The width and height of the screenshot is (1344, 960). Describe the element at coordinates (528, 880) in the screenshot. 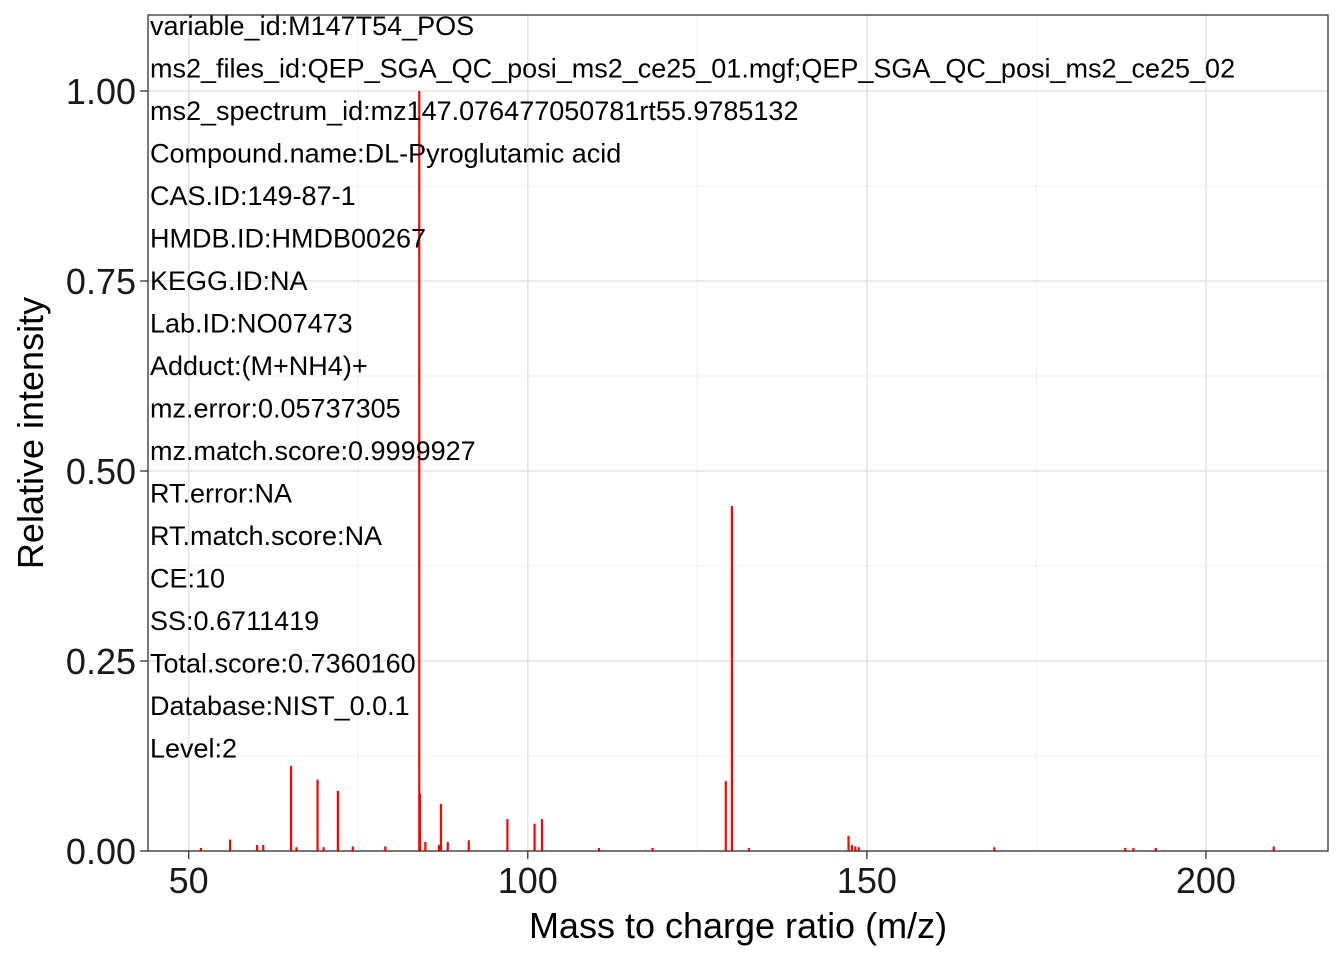

I see `x-tick-label: 100` at that location.